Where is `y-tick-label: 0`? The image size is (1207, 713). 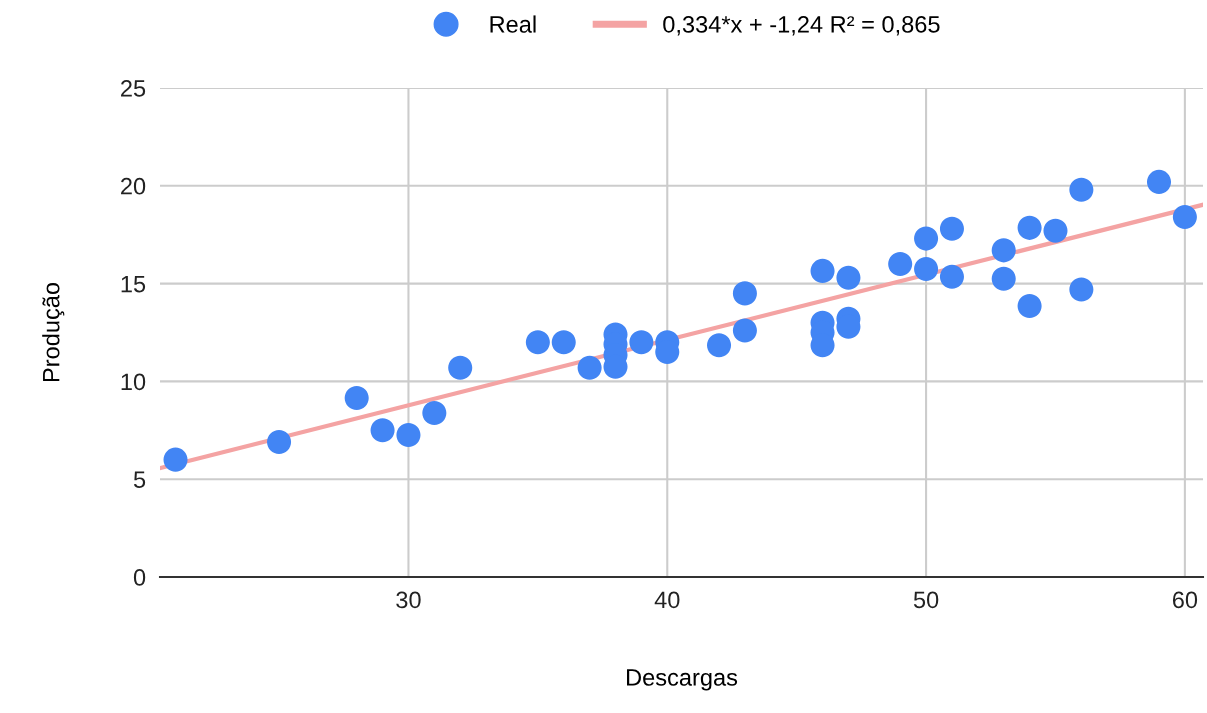
y-tick-label: 0 is located at coordinates (139, 577).